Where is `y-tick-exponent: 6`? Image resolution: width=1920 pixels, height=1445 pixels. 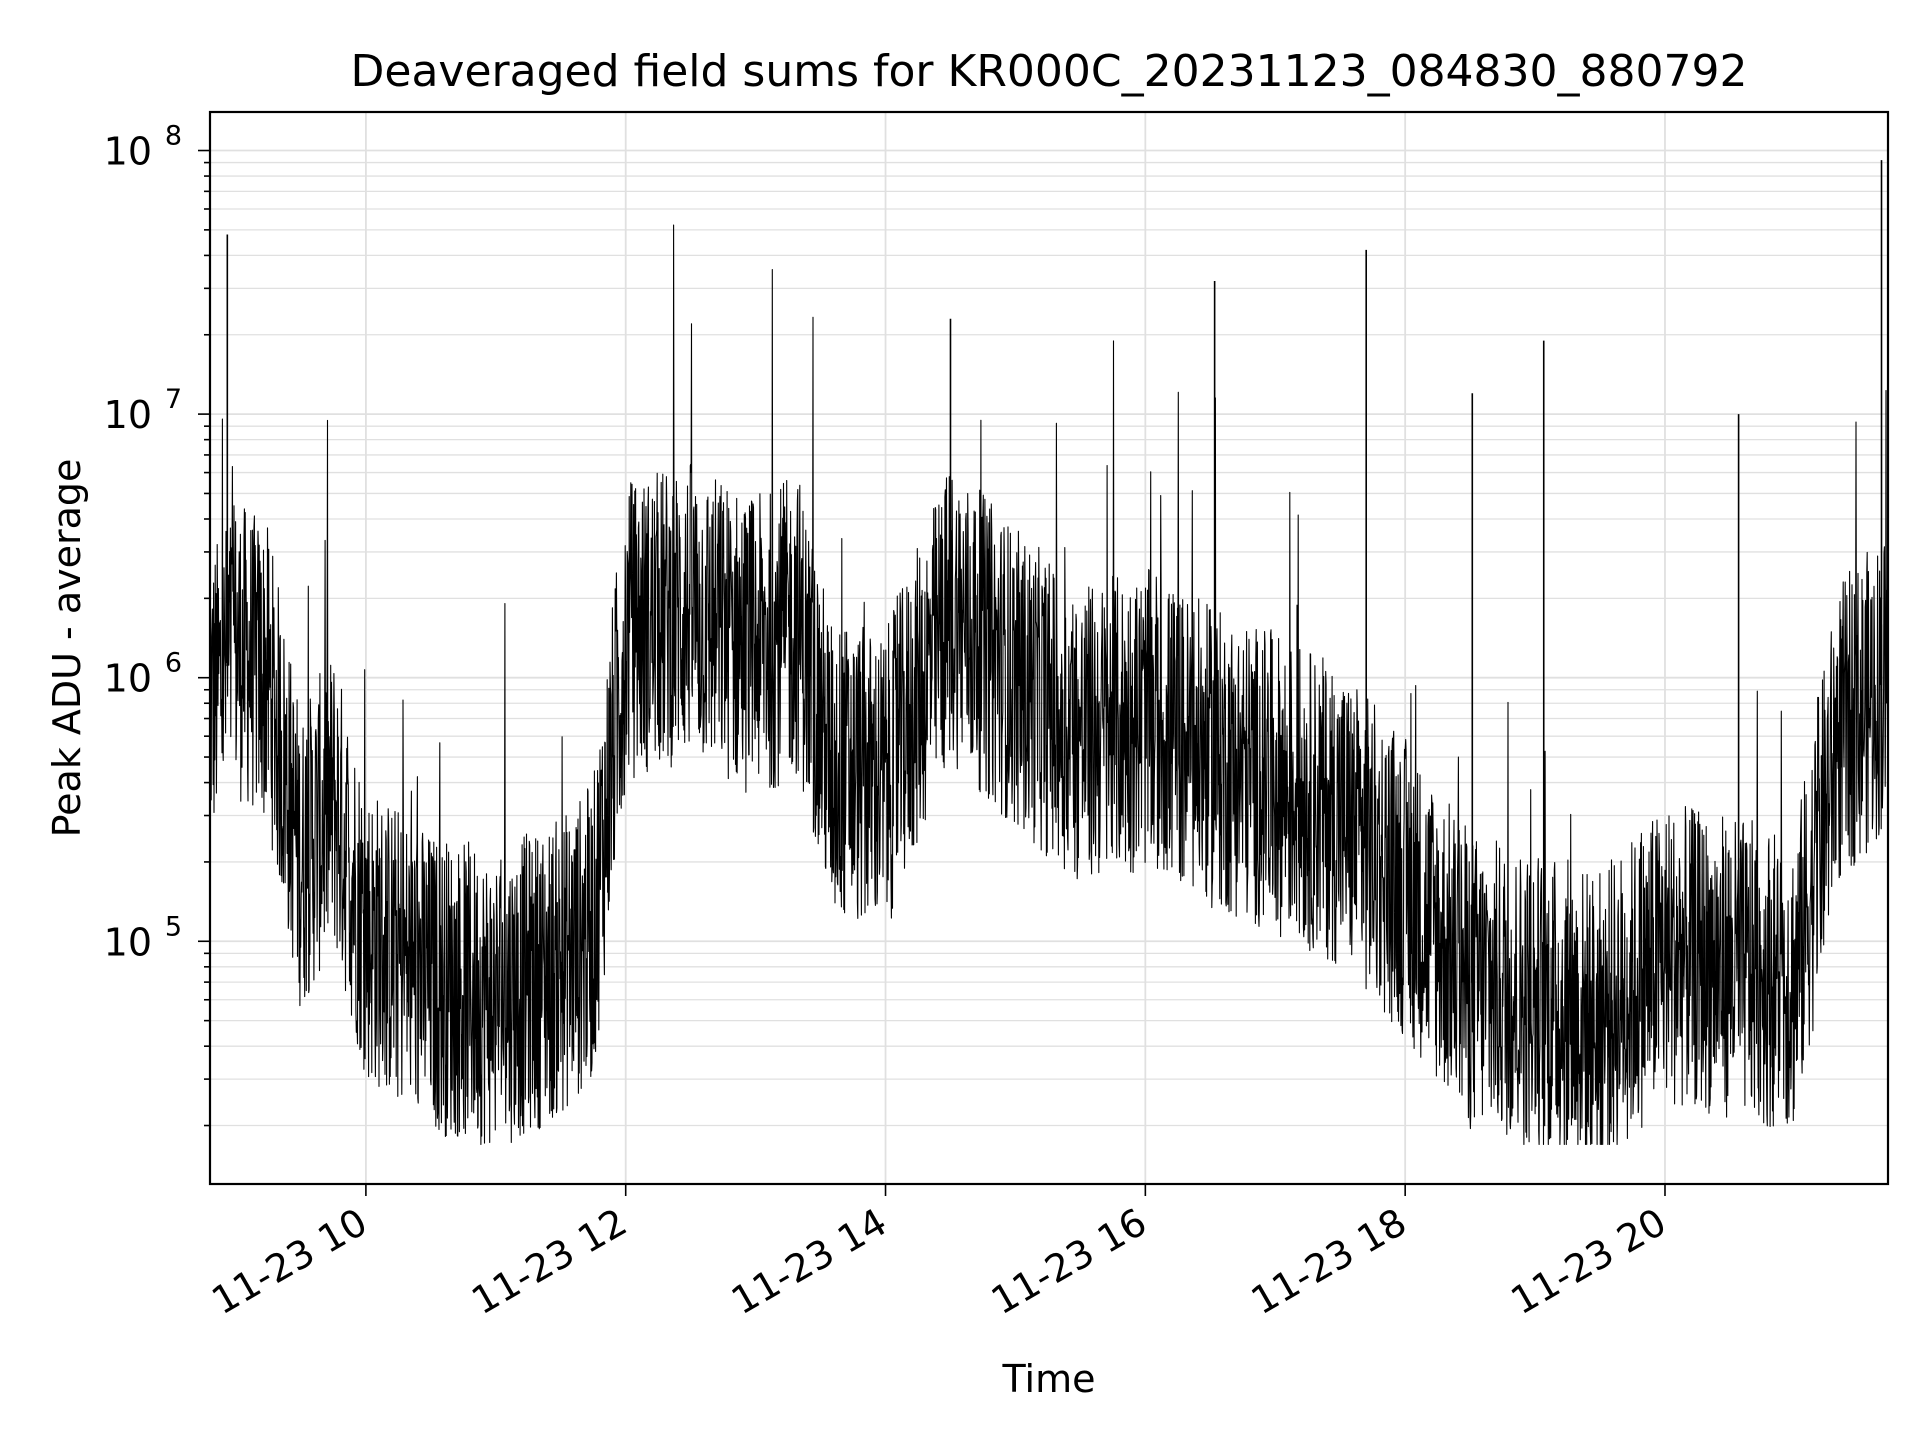 y-tick-exponent: 6 is located at coordinates (173, 663).